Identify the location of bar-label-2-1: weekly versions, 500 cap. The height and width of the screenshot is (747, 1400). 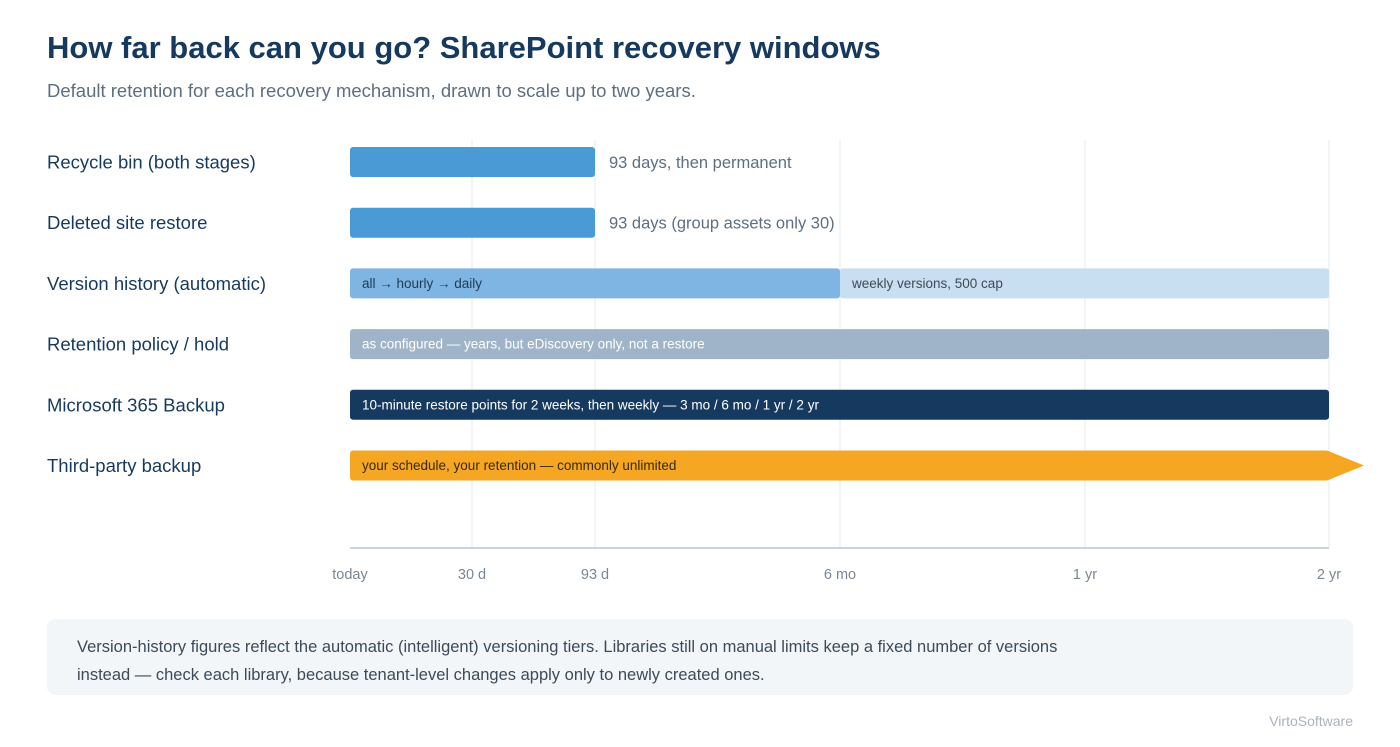
(927, 283).